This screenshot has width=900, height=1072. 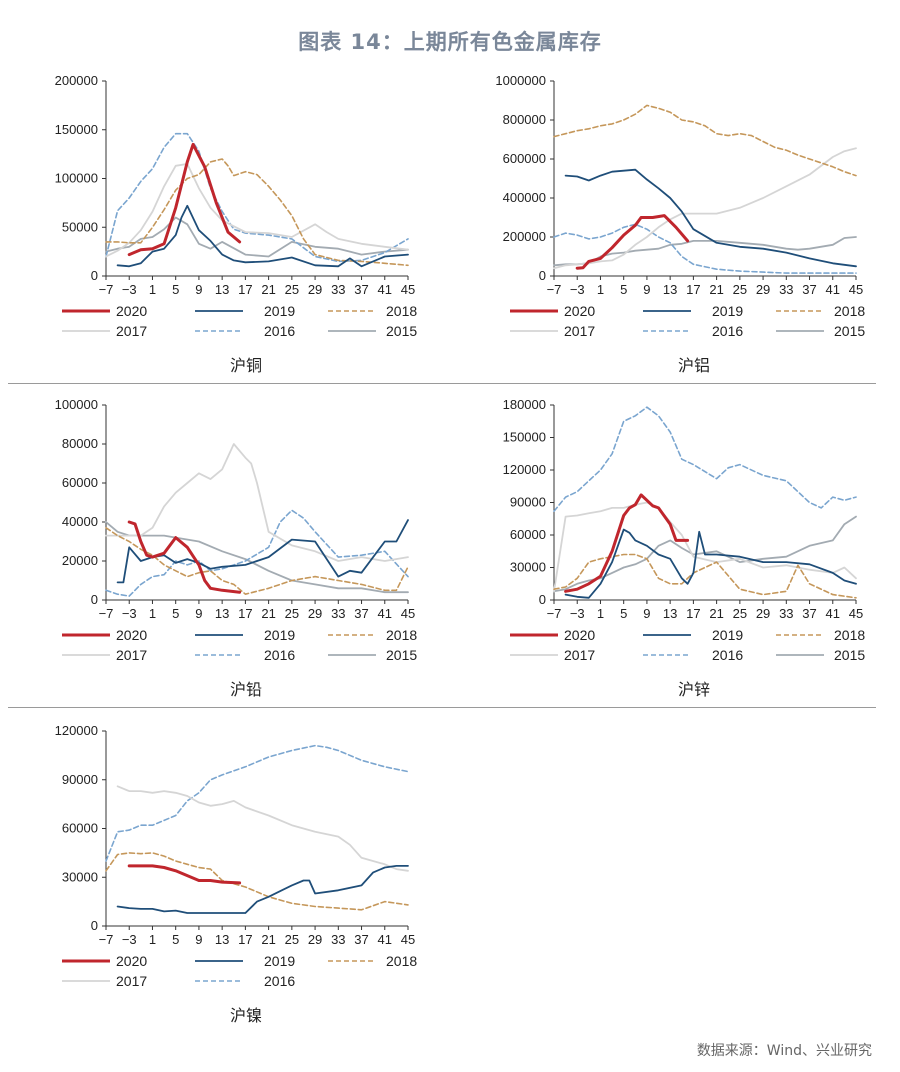 What do you see at coordinates (524, 158) in the screenshot?
I see `y-tick-label: 600000` at bounding box center [524, 158].